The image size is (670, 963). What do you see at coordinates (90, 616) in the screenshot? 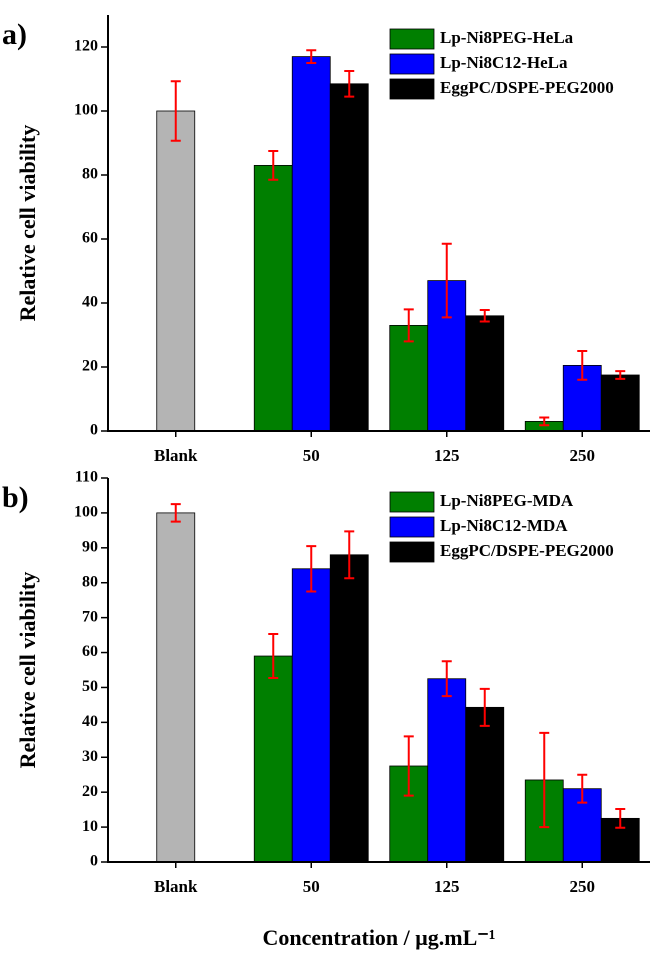
I see `y-tick-label: 70` at bounding box center [90, 616].